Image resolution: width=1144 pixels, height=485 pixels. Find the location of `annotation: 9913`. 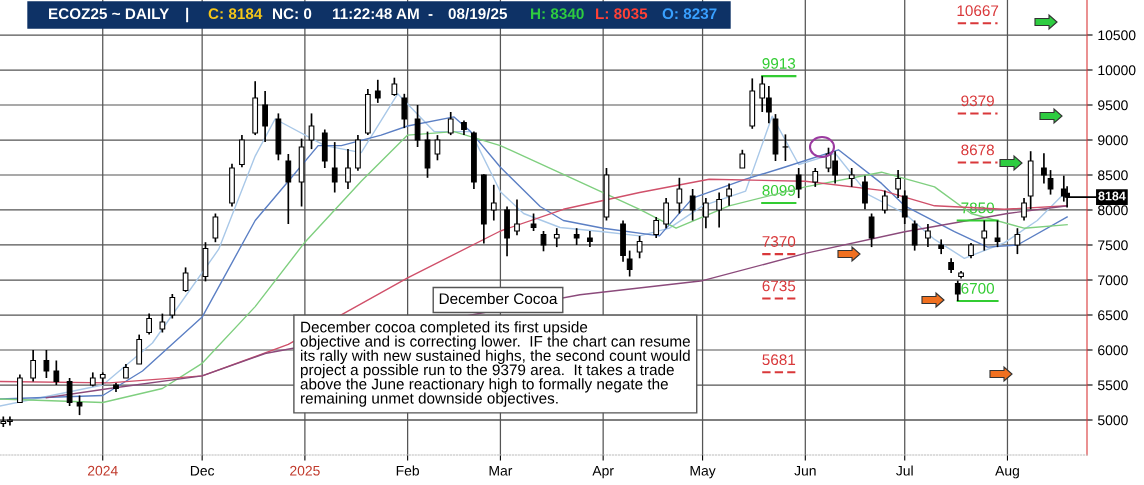

annotation: 9913 is located at coordinates (779, 63).